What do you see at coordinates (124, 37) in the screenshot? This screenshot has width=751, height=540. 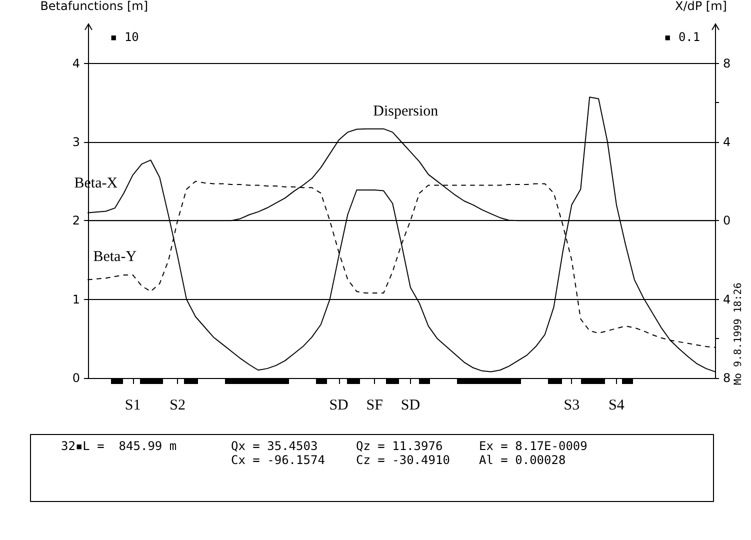 I see `annotation: ▪ 10` at bounding box center [124, 37].